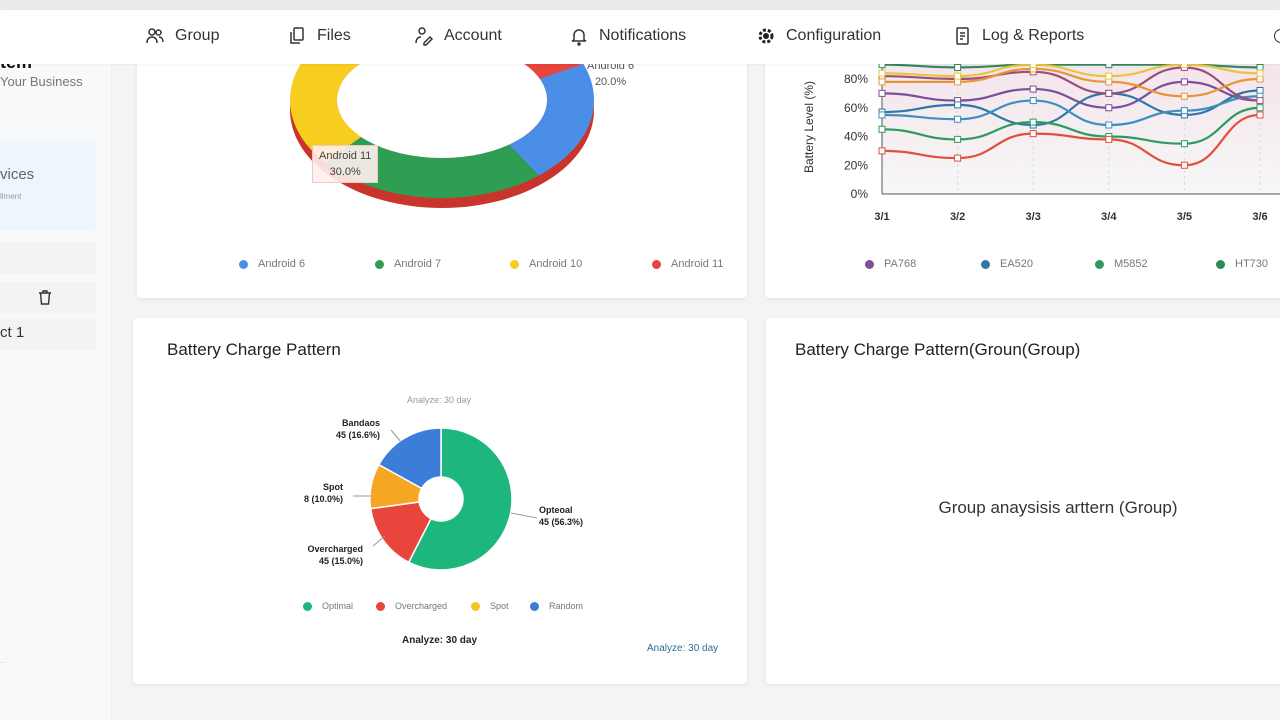 This screenshot has height=720, width=1280. I want to click on files-icon, so click(297, 35).